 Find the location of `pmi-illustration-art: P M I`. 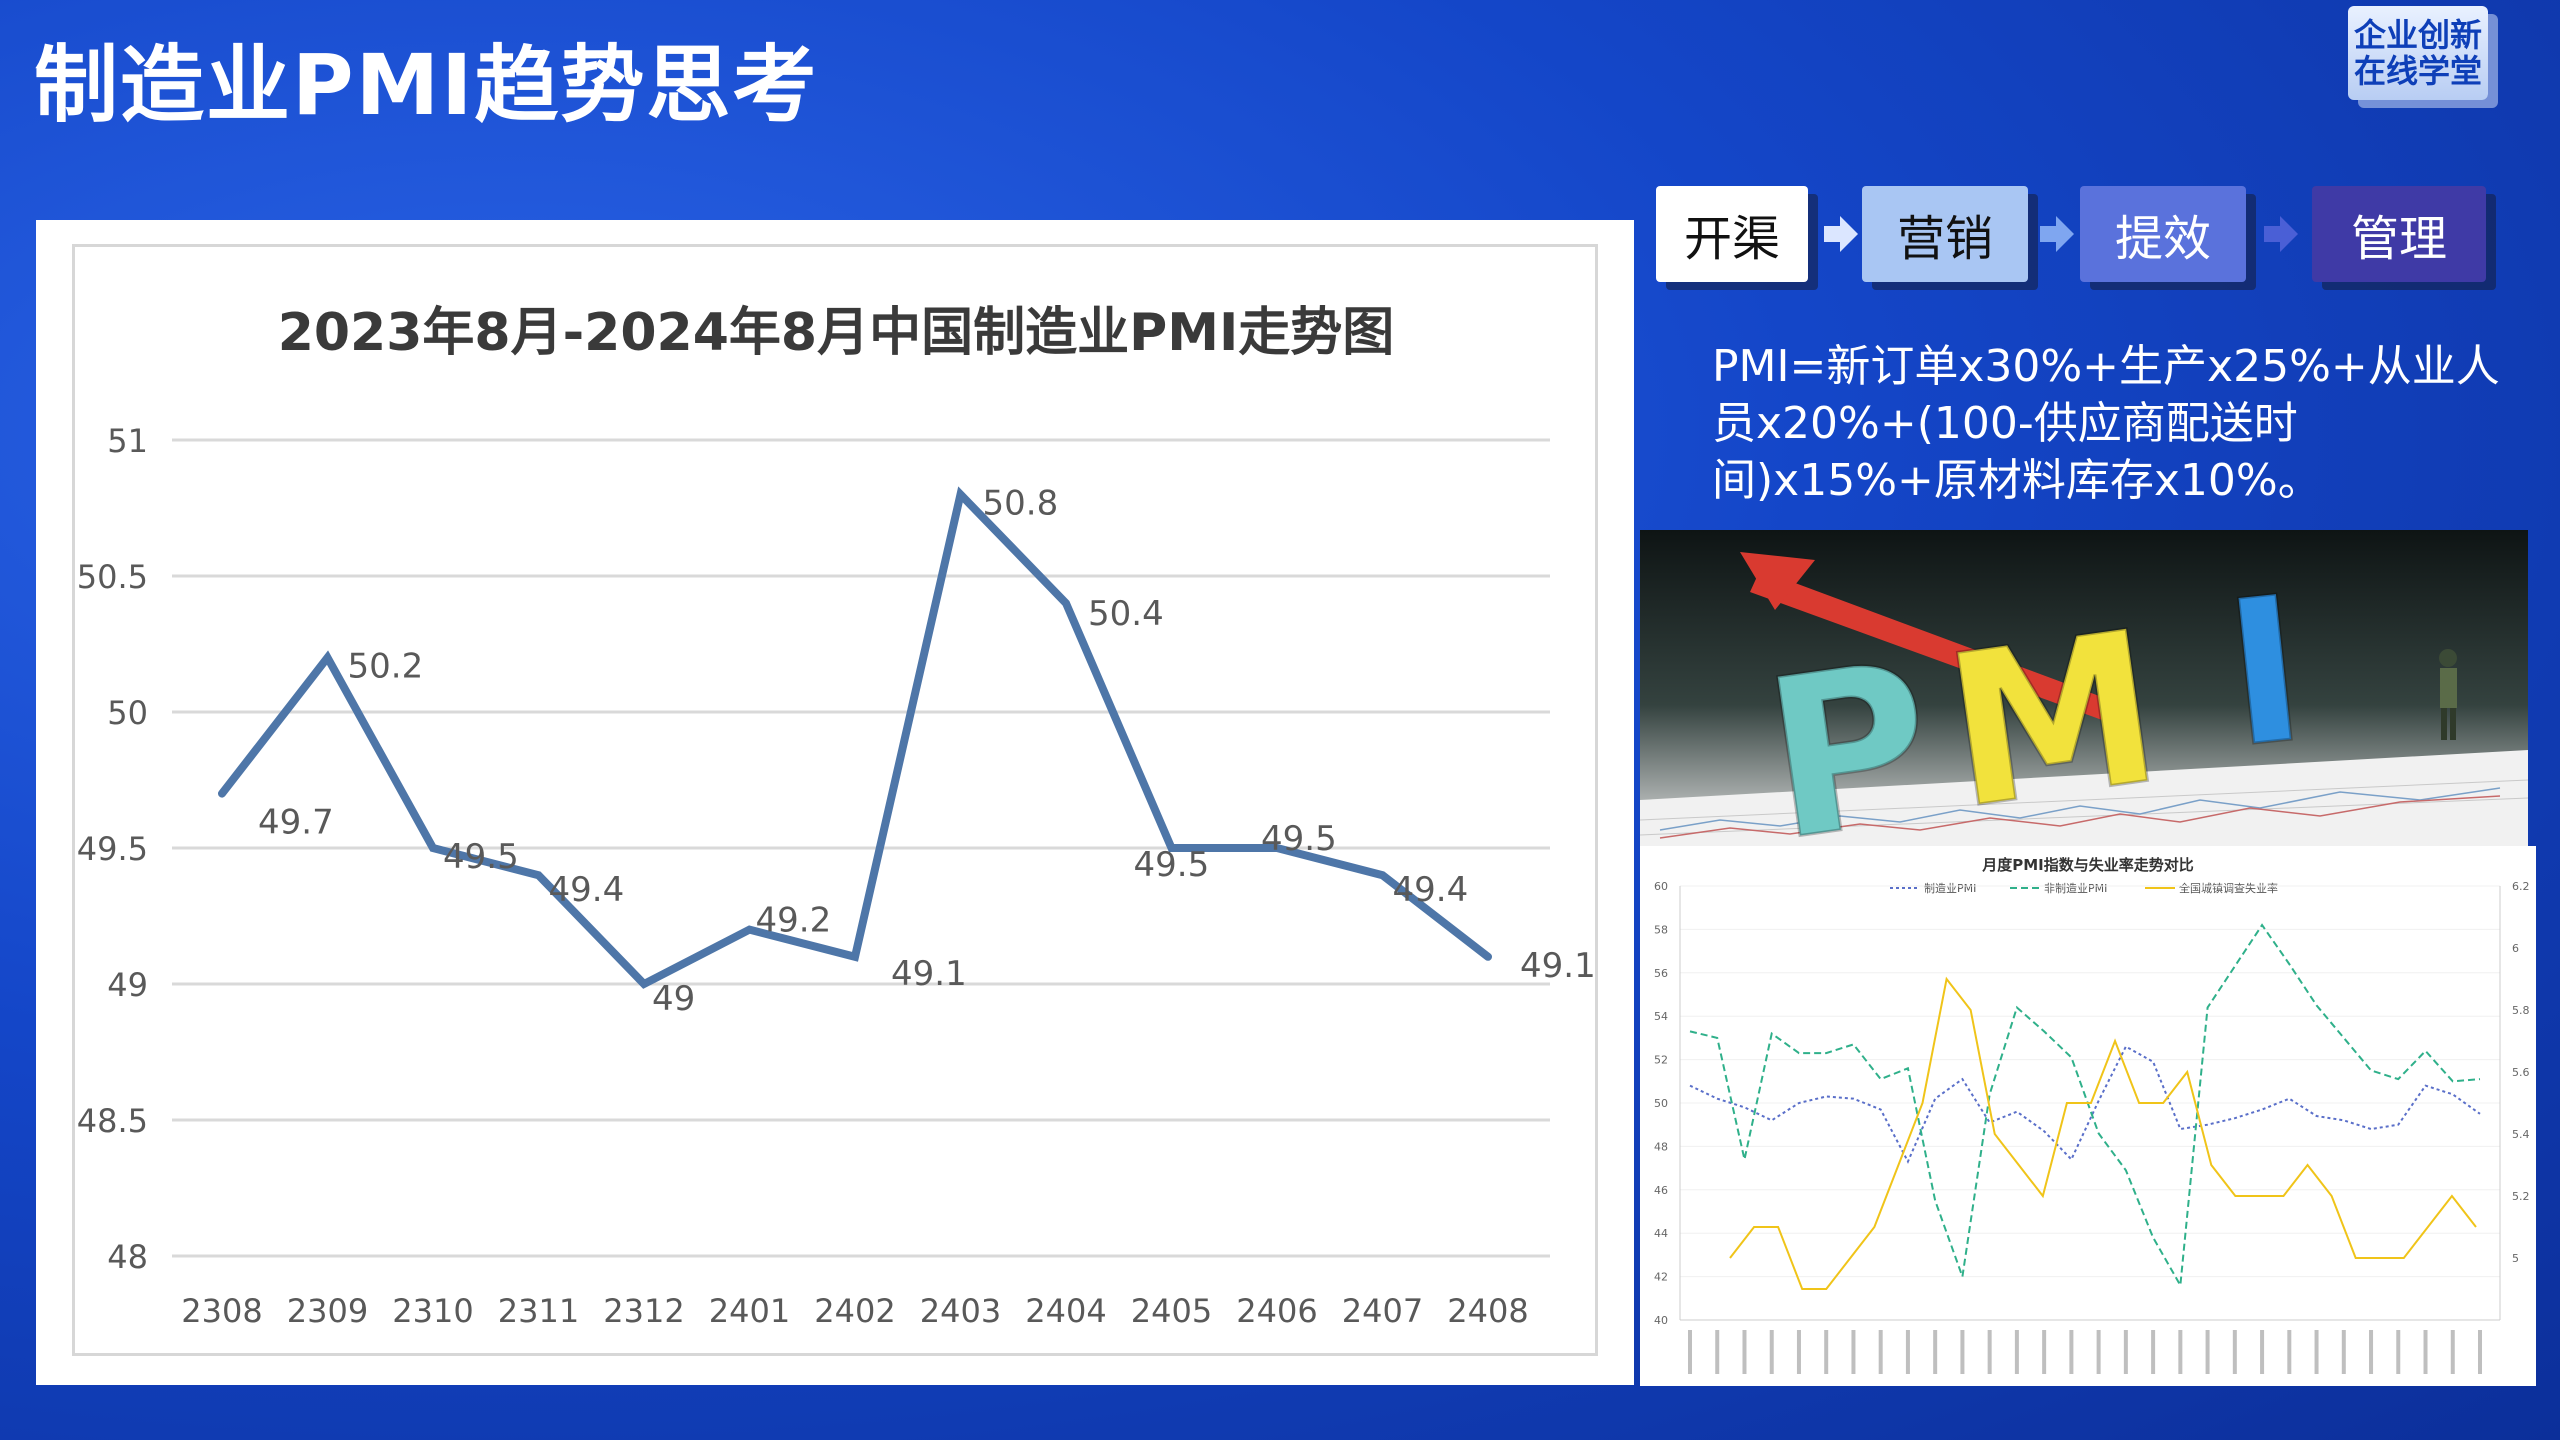

pmi-illustration-art: P M I is located at coordinates (2084, 689).